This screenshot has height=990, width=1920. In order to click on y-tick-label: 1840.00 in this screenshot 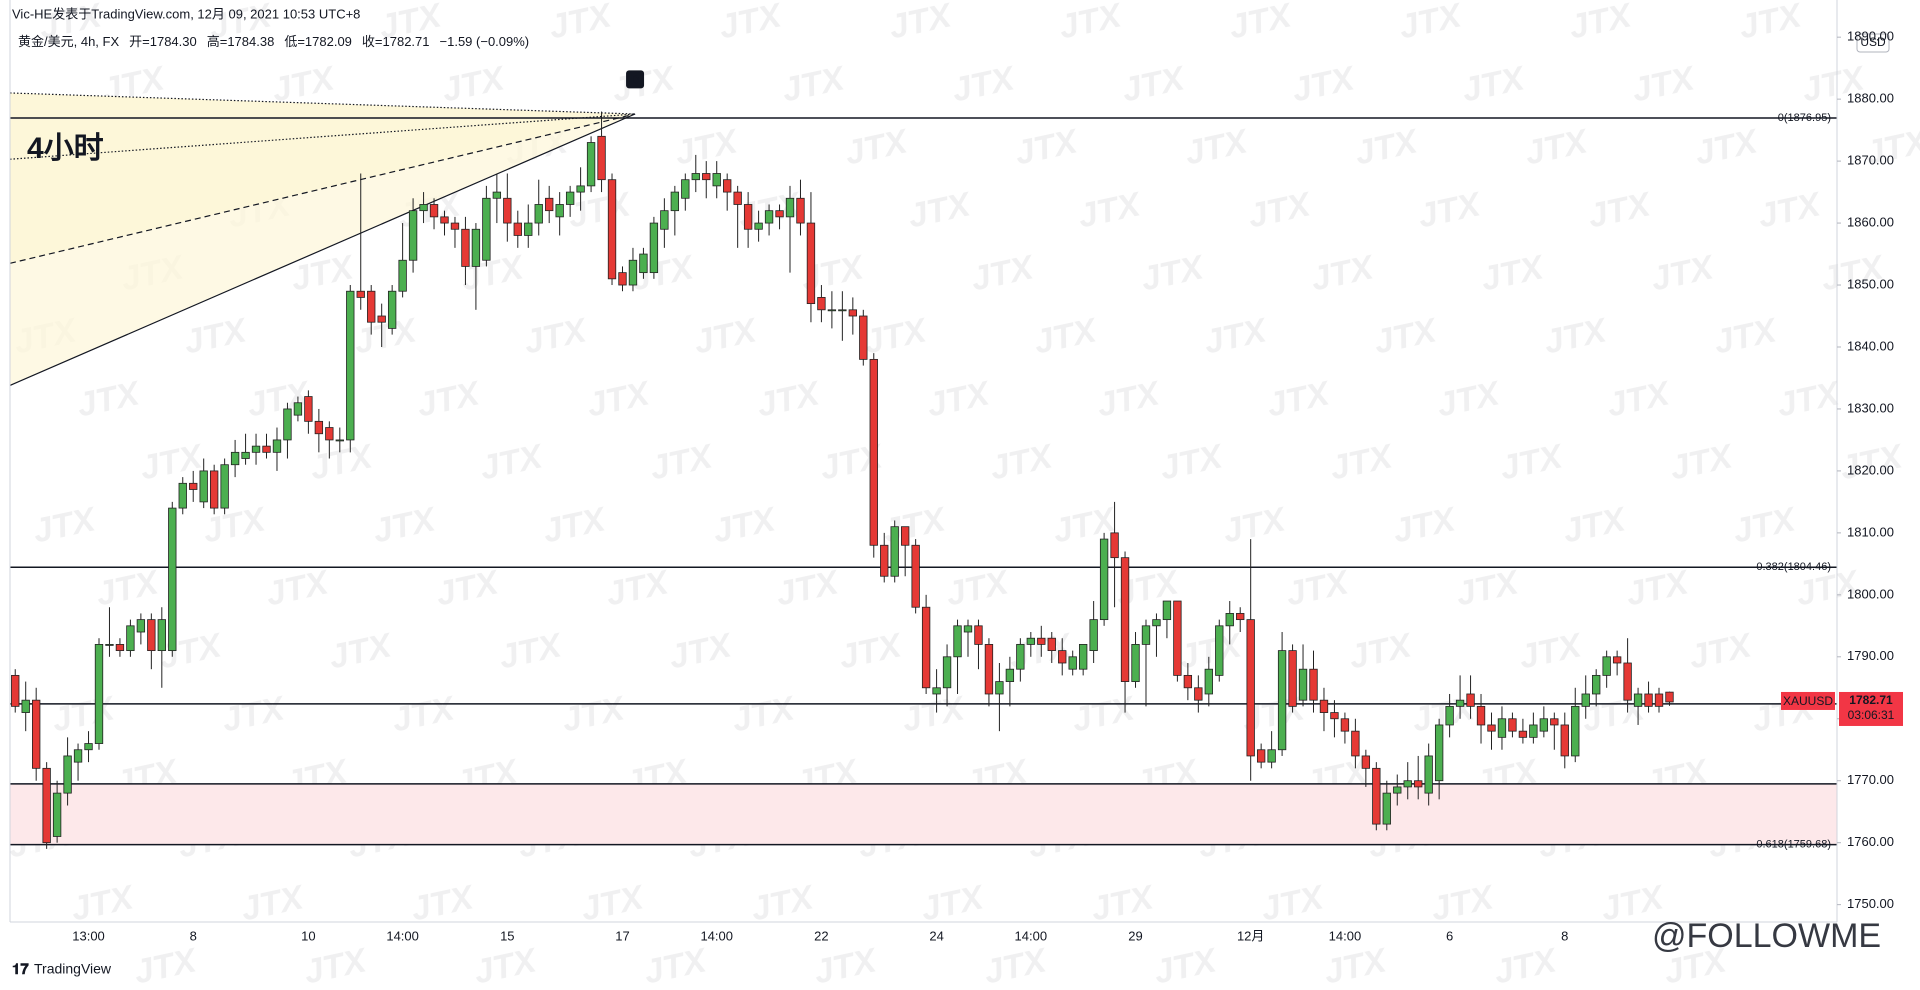, I will do `click(1870, 345)`.